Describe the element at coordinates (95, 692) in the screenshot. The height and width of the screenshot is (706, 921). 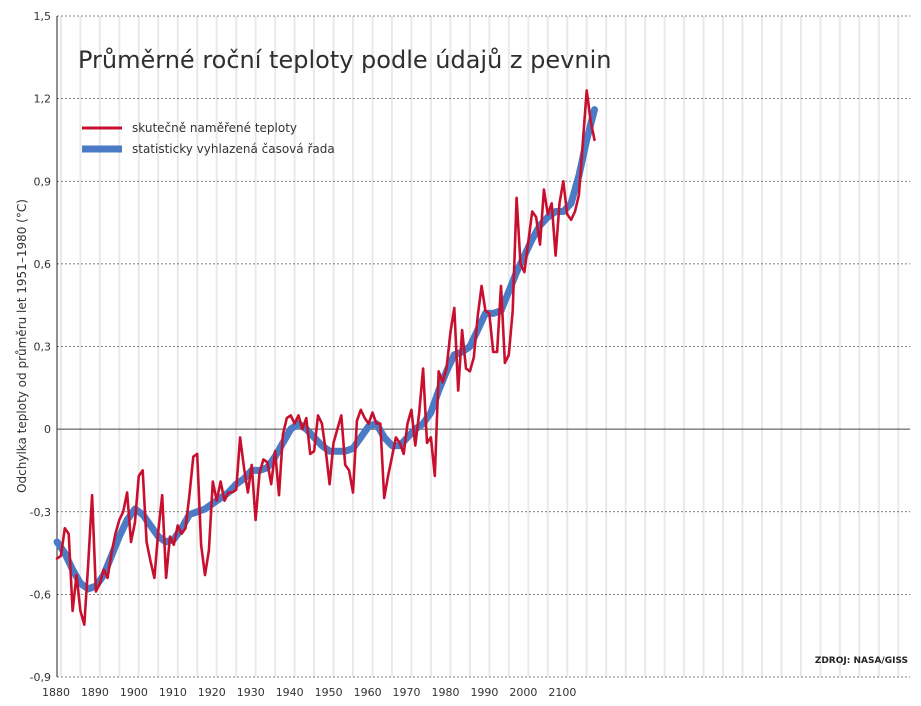
I see `x-tick-label: 1890` at that location.